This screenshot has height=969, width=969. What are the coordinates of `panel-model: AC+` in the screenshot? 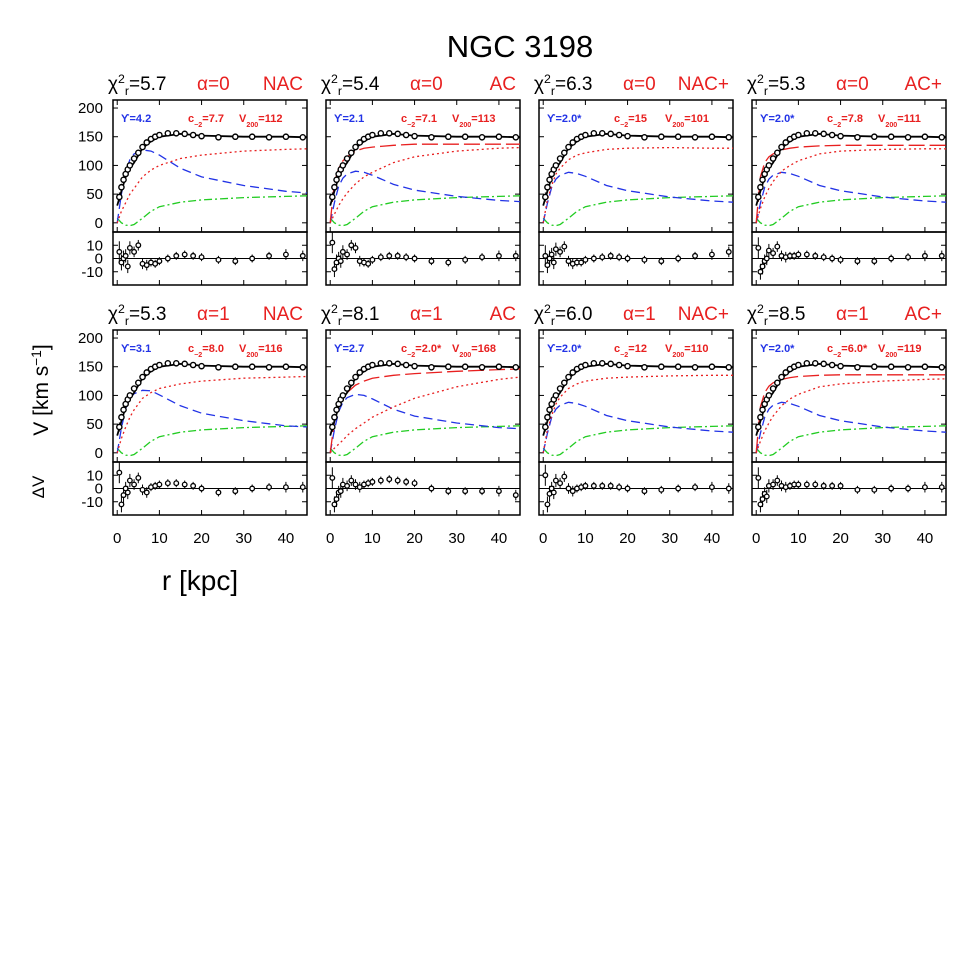 It's located at (924, 84).